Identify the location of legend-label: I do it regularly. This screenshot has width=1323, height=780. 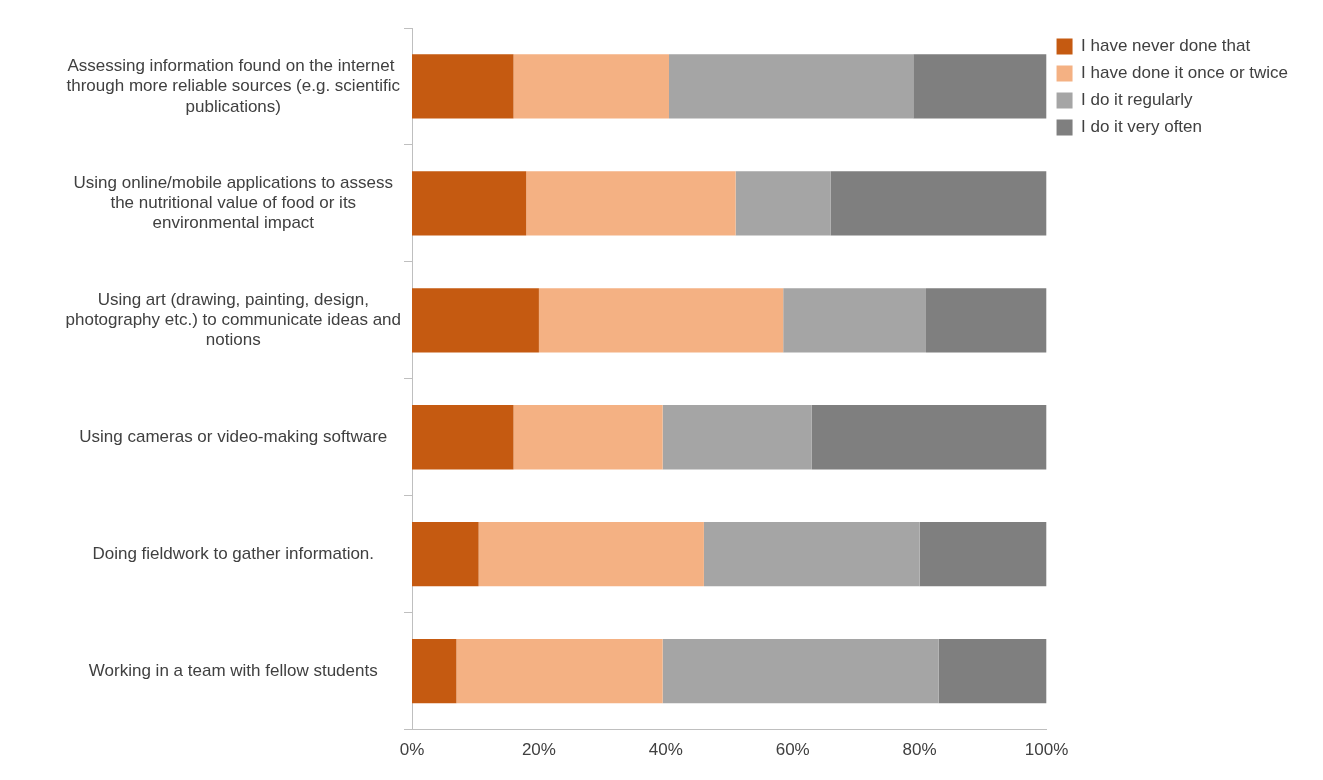
(1137, 100).